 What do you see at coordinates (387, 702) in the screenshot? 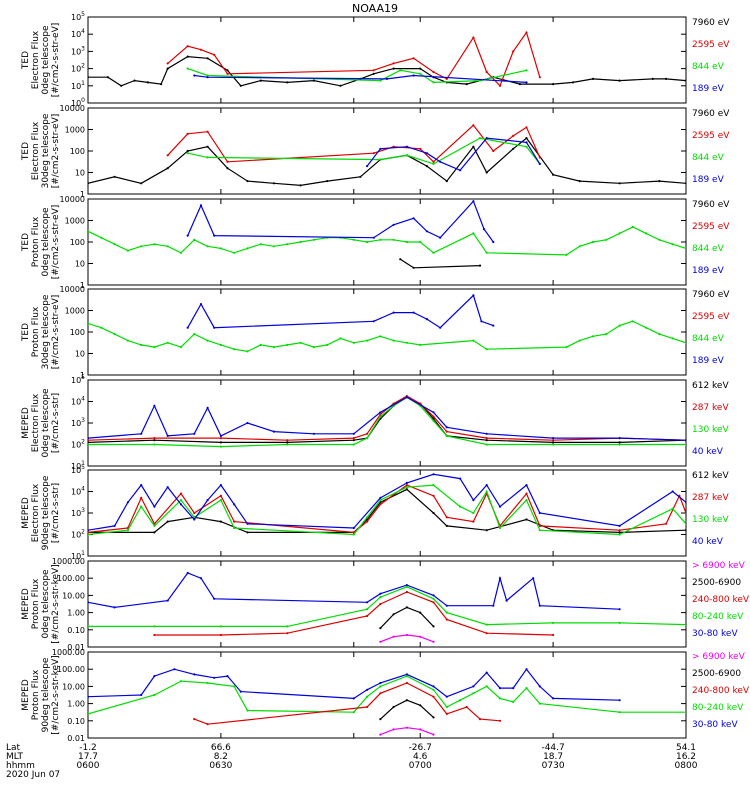
I see `series-group` at bounding box center [387, 702].